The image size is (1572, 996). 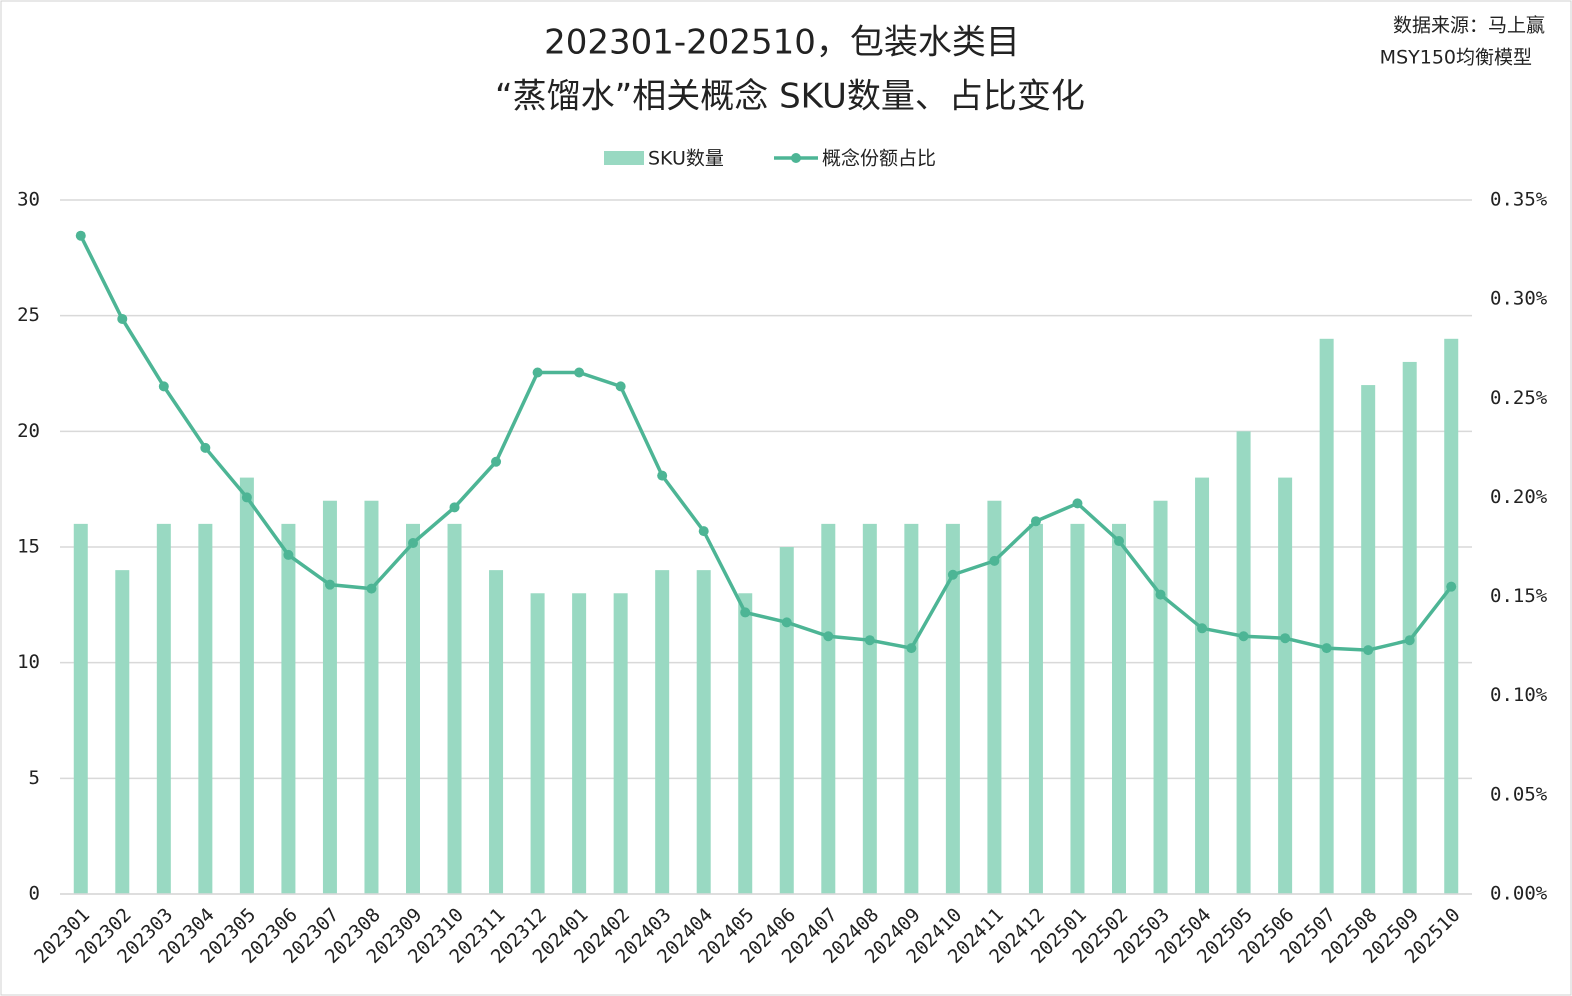 What do you see at coordinates (1519, 200) in the screenshot?
I see `y2-tick-label: 0.35%` at bounding box center [1519, 200].